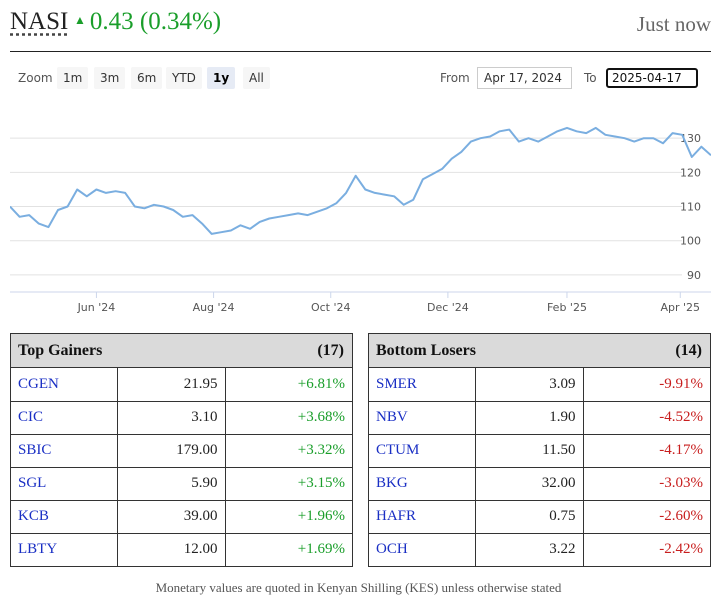 The width and height of the screenshot is (717, 607). What do you see at coordinates (422, 451) in the screenshot?
I see `loser-symbol: CTUM` at bounding box center [422, 451].